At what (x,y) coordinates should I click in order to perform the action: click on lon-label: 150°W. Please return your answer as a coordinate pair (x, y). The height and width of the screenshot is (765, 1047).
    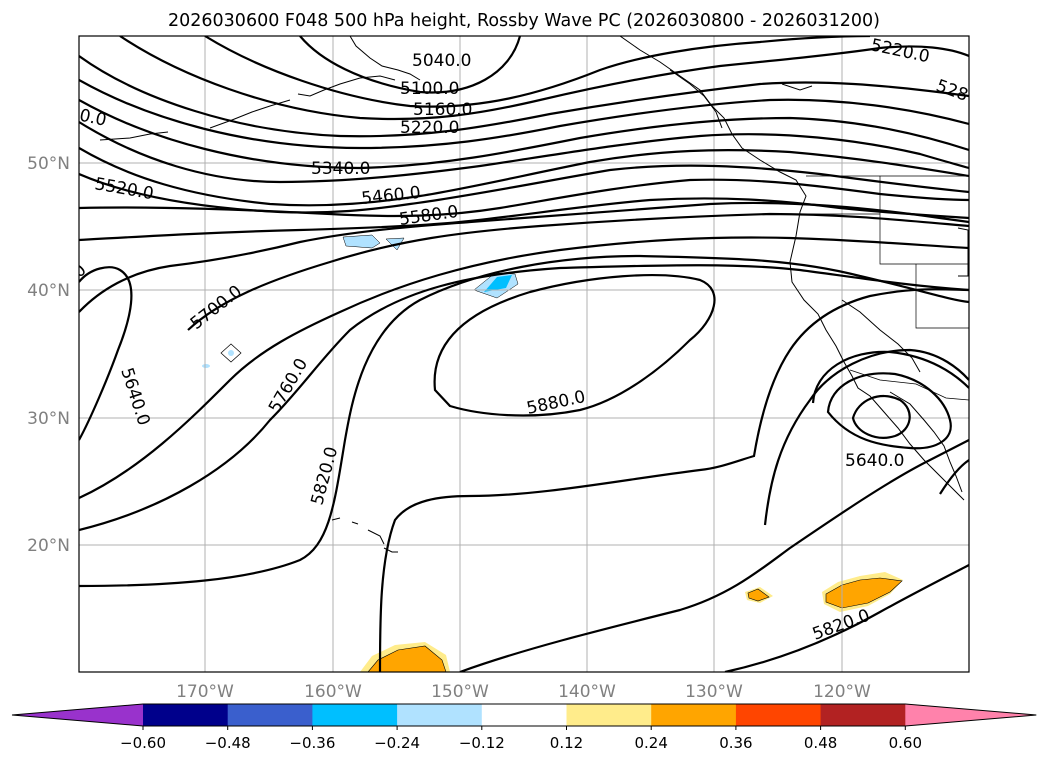
    Looking at the image, I should click on (460, 692).